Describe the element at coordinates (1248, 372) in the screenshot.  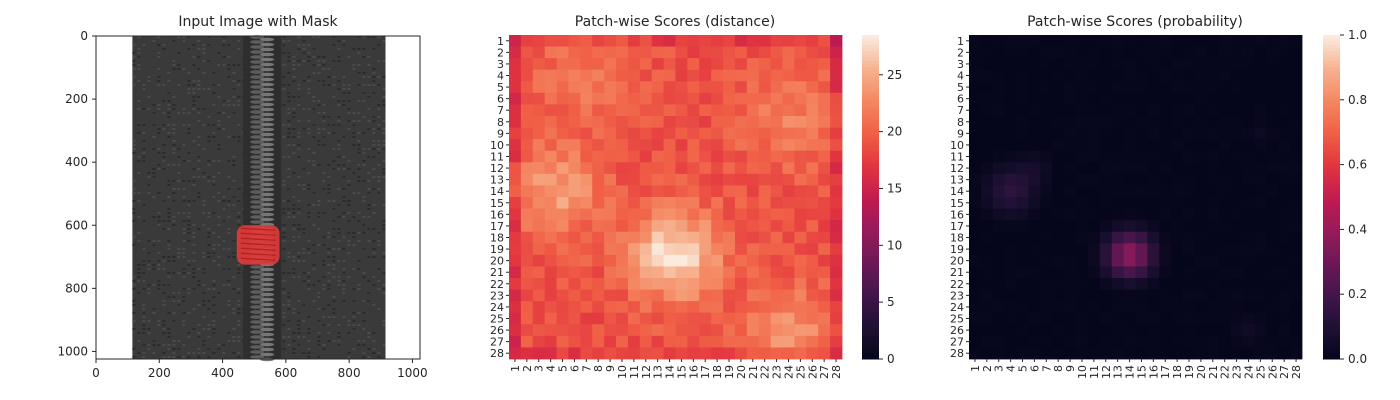
I see `x-tick-label: 24` at that location.